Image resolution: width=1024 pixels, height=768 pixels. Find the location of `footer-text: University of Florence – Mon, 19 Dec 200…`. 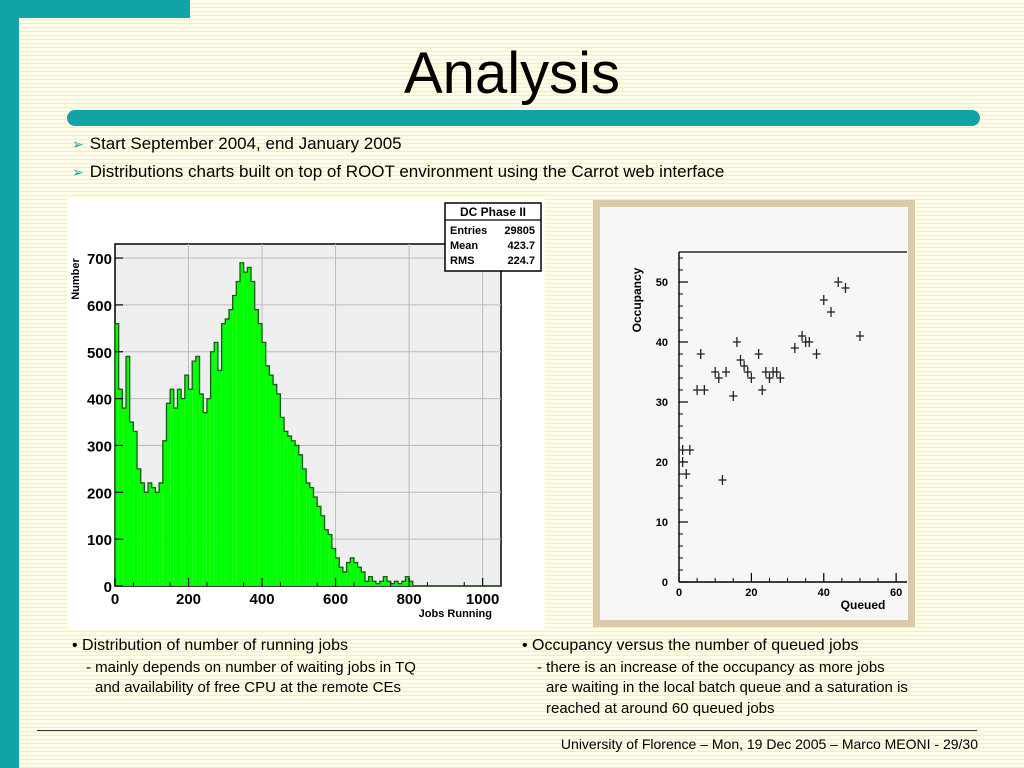

footer-text: University of Florence – Mon, 19 Dec 200… is located at coordinates (769, 744).